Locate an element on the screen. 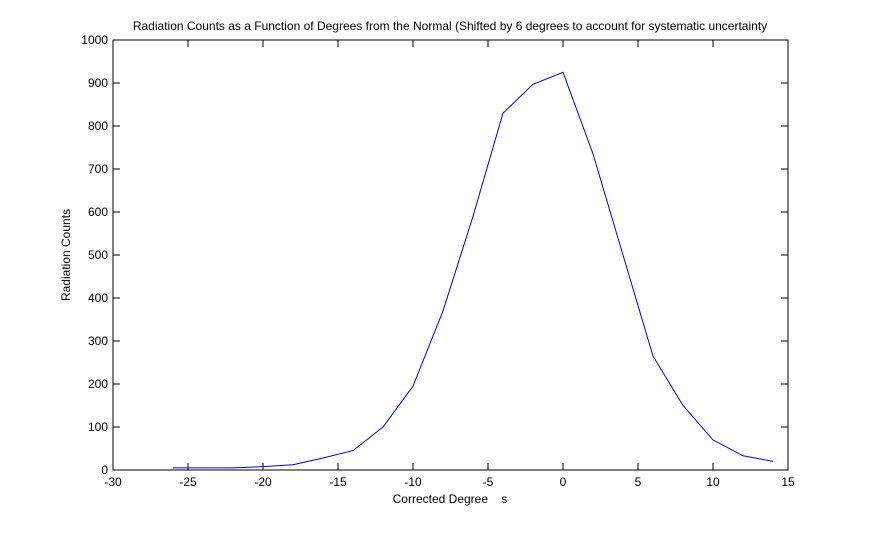 This screenshot has height=533, width=871. x-tick-label: -30 is located at coordinates (113, 482).